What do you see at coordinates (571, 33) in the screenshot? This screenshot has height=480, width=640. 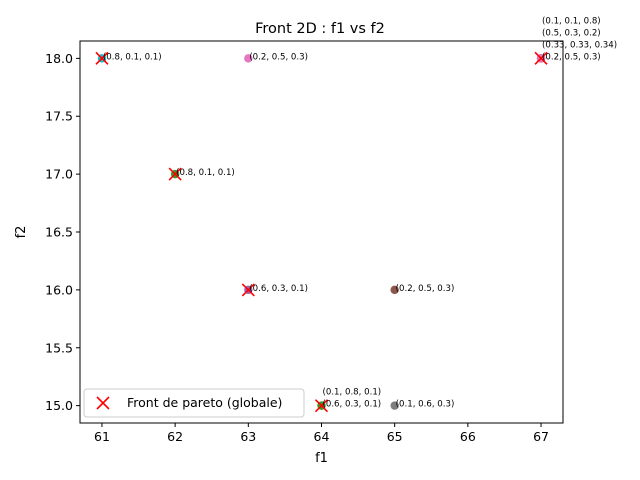 I see `point-annotation: (0.5, 0.3, 0.2)` at bounding box center [571, 33].